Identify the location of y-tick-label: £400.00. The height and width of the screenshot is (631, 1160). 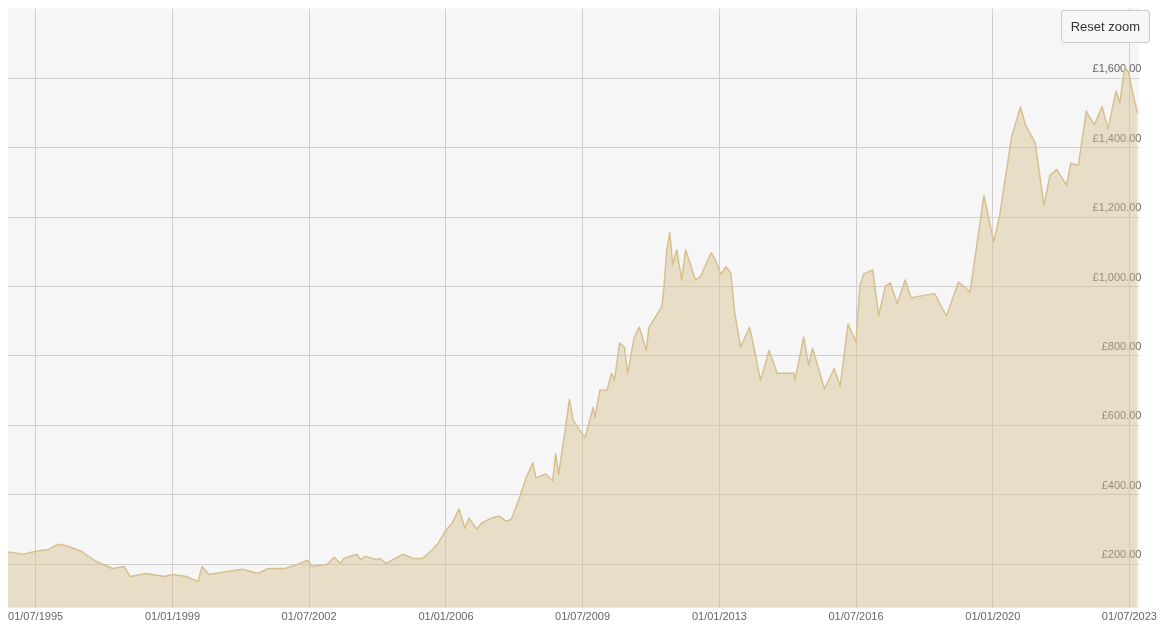
(1121, 484).